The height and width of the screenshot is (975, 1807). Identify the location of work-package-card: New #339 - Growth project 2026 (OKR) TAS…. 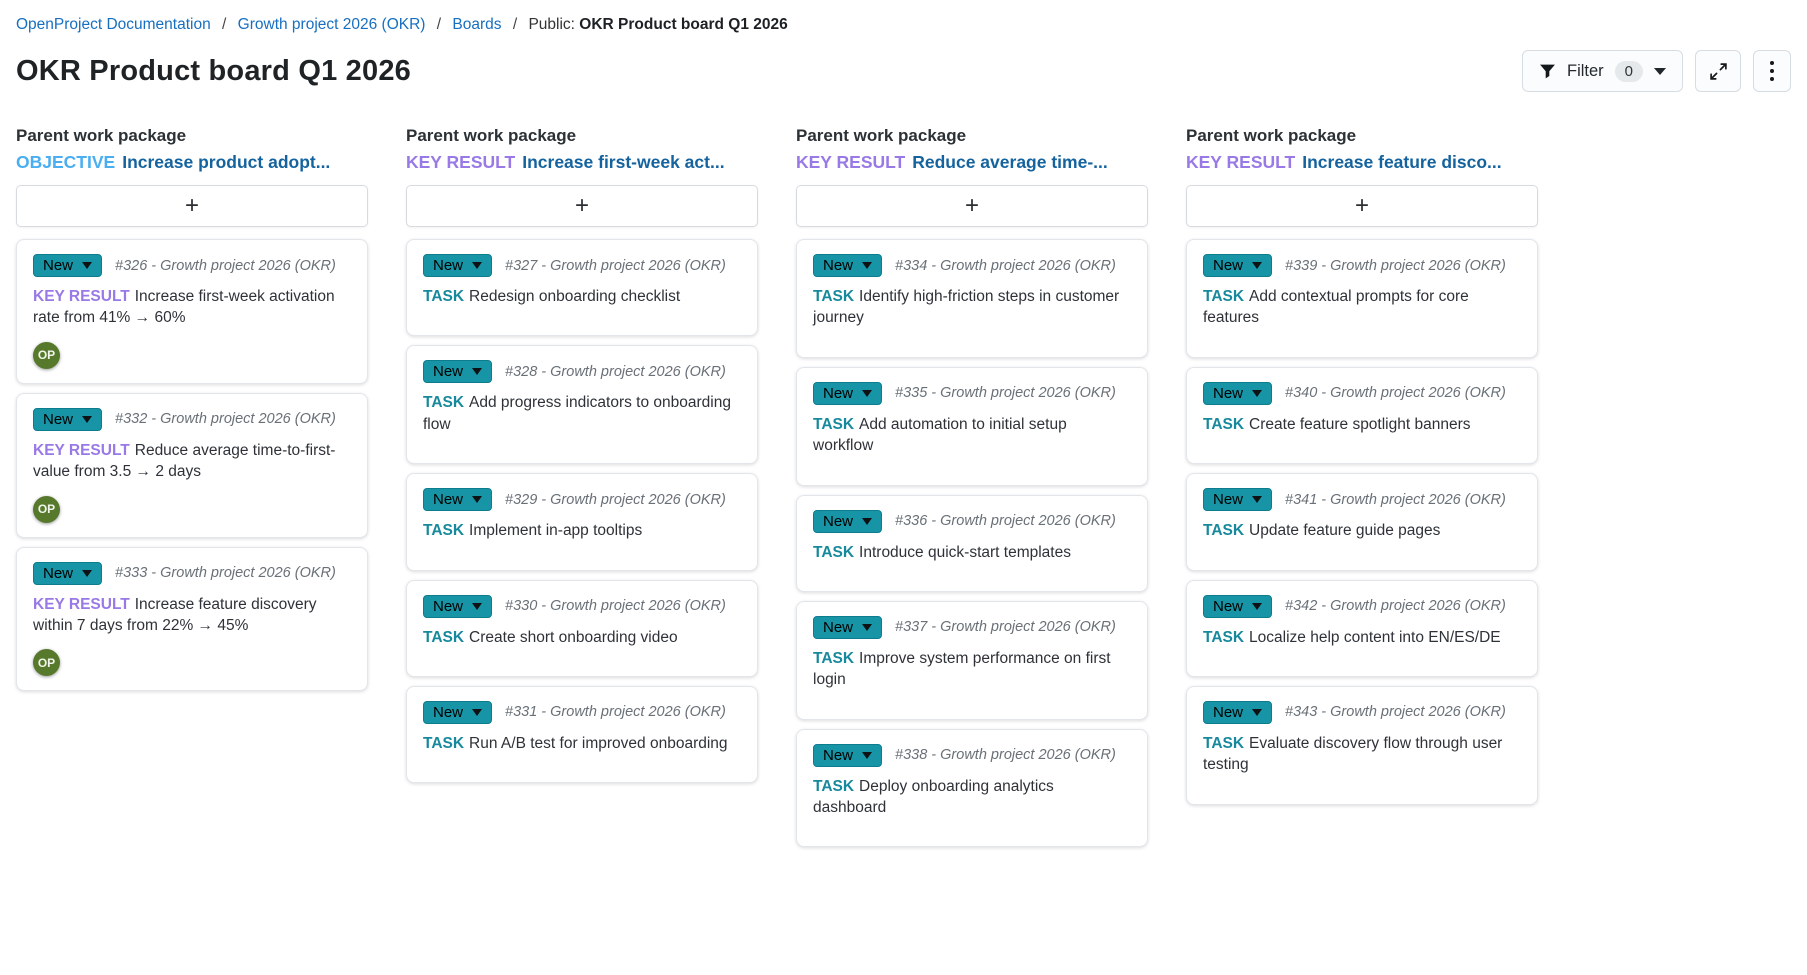
(1362, 298).